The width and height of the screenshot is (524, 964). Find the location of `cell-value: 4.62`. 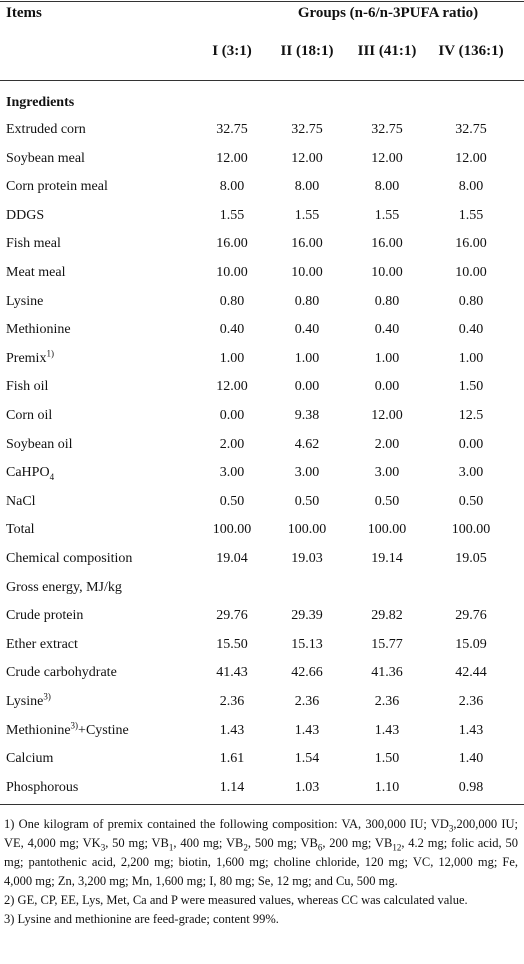

cell-value: 4.62 is located at coordinates (307, 444).